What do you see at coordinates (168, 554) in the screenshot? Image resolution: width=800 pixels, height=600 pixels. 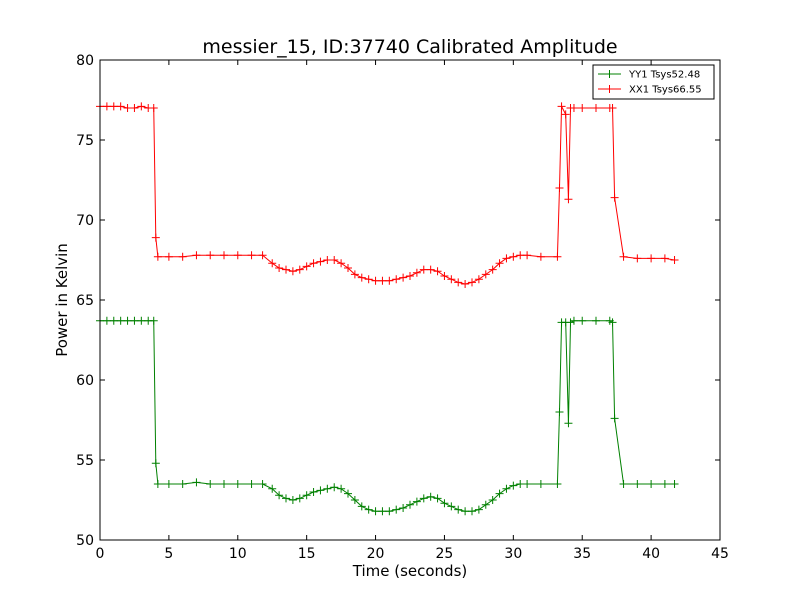 I see `x-tick-label: 5` at bounding box center [168, 554].